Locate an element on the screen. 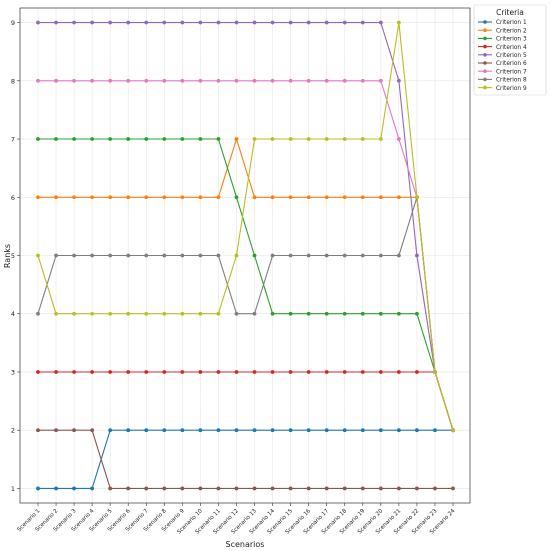 Image resolution: width=550 pixels, height=551 pixels. legend-label: Criterion 7 is located at coordinates (511, 72).